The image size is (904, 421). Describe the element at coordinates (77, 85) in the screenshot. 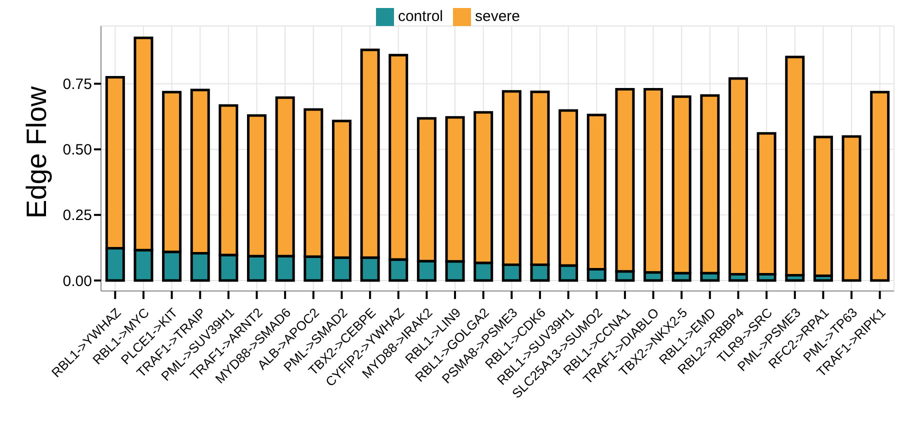

I see `y-tick-label: 0.75` at that location.